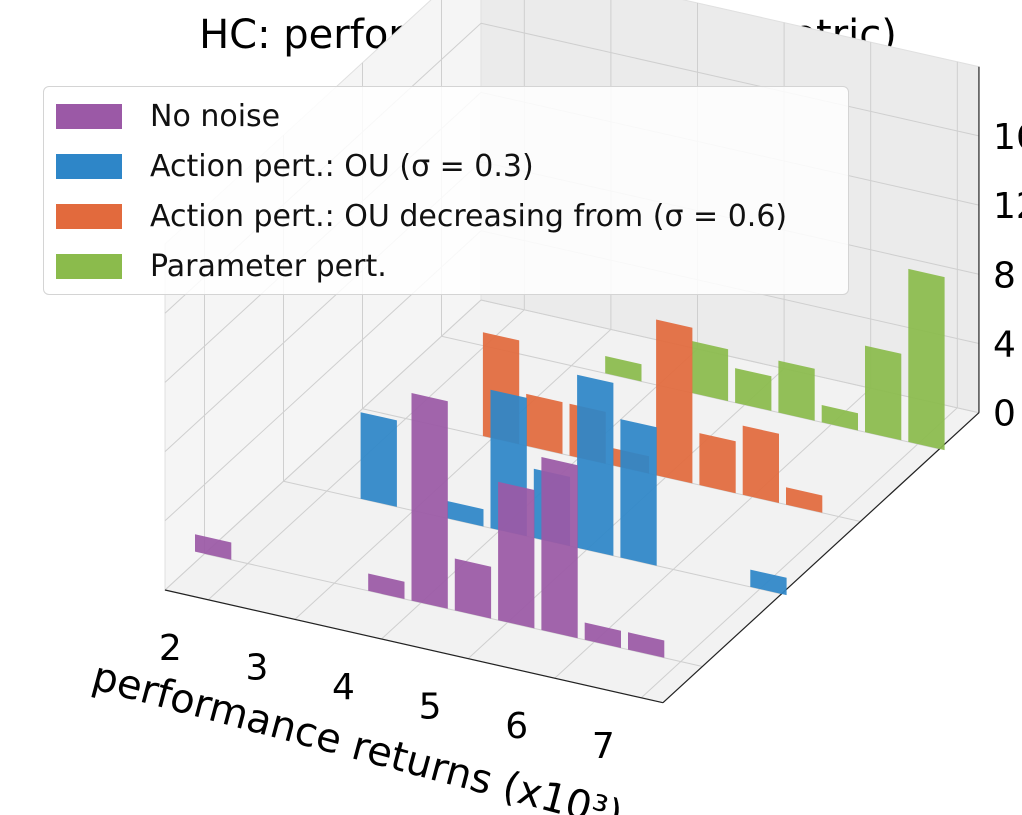  I want to click on legend-label: Parameter pert., so click(268, 266).